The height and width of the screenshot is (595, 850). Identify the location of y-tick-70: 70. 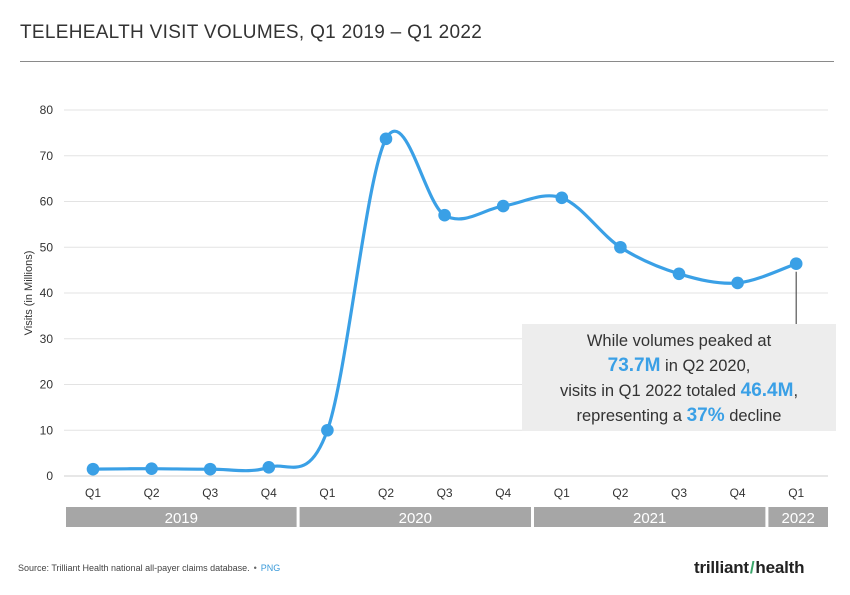
(47, 156).